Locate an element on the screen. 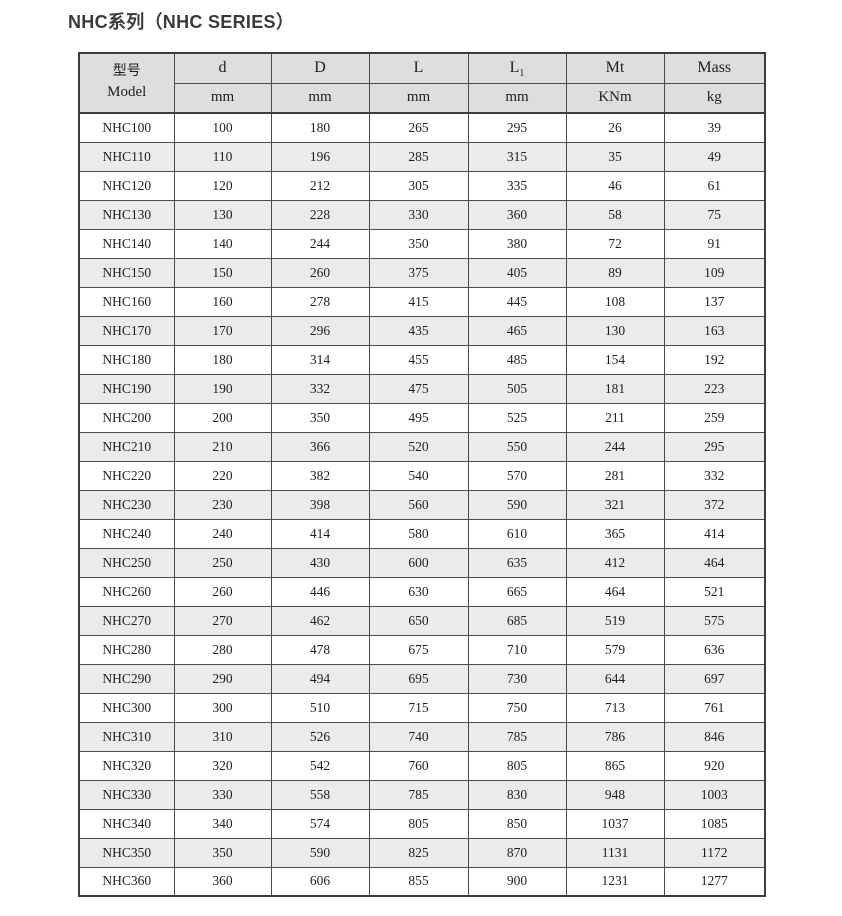 The height and width of the screenshot is (916, 842). value-cell: 525 is located at coordinates (517, 417).